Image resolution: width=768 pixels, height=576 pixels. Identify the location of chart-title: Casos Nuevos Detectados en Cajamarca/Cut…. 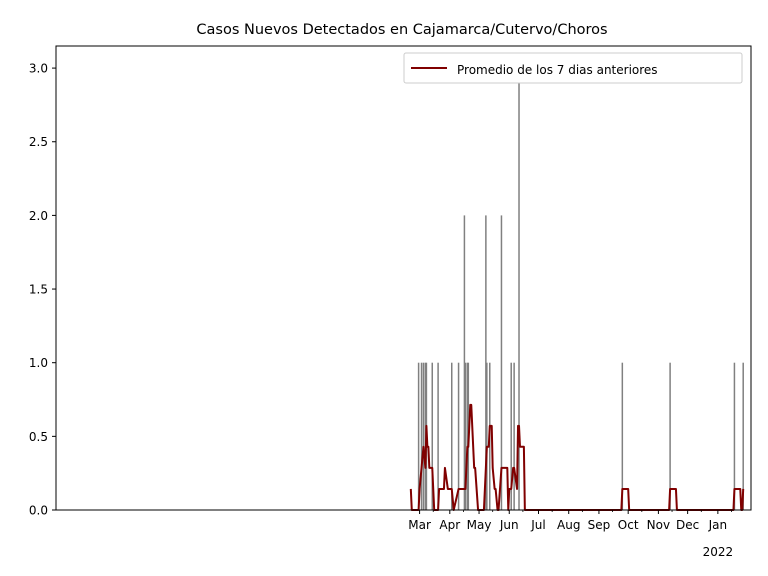
(401, 30).